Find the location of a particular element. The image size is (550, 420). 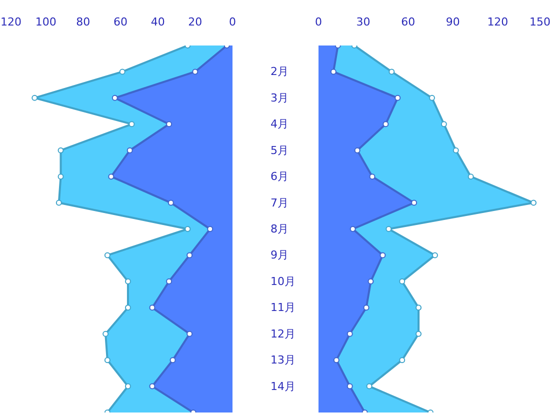

y-tick-label: 5月 is located at coordinates (279, 150).